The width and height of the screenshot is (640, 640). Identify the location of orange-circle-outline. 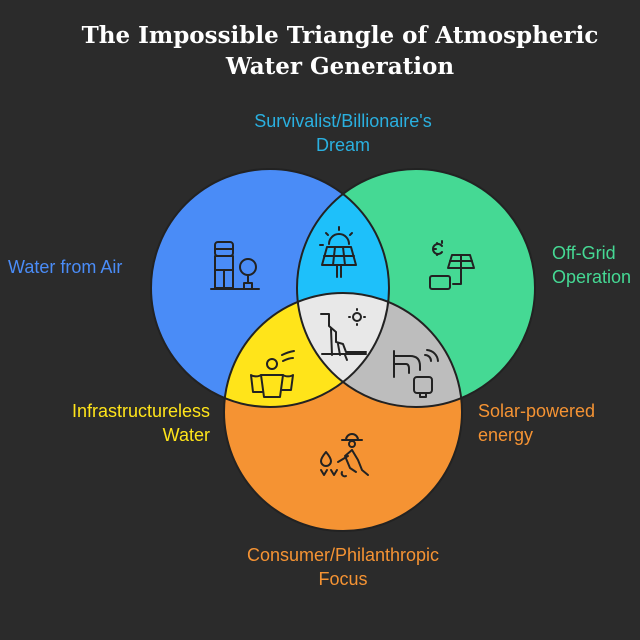
(343, 412).